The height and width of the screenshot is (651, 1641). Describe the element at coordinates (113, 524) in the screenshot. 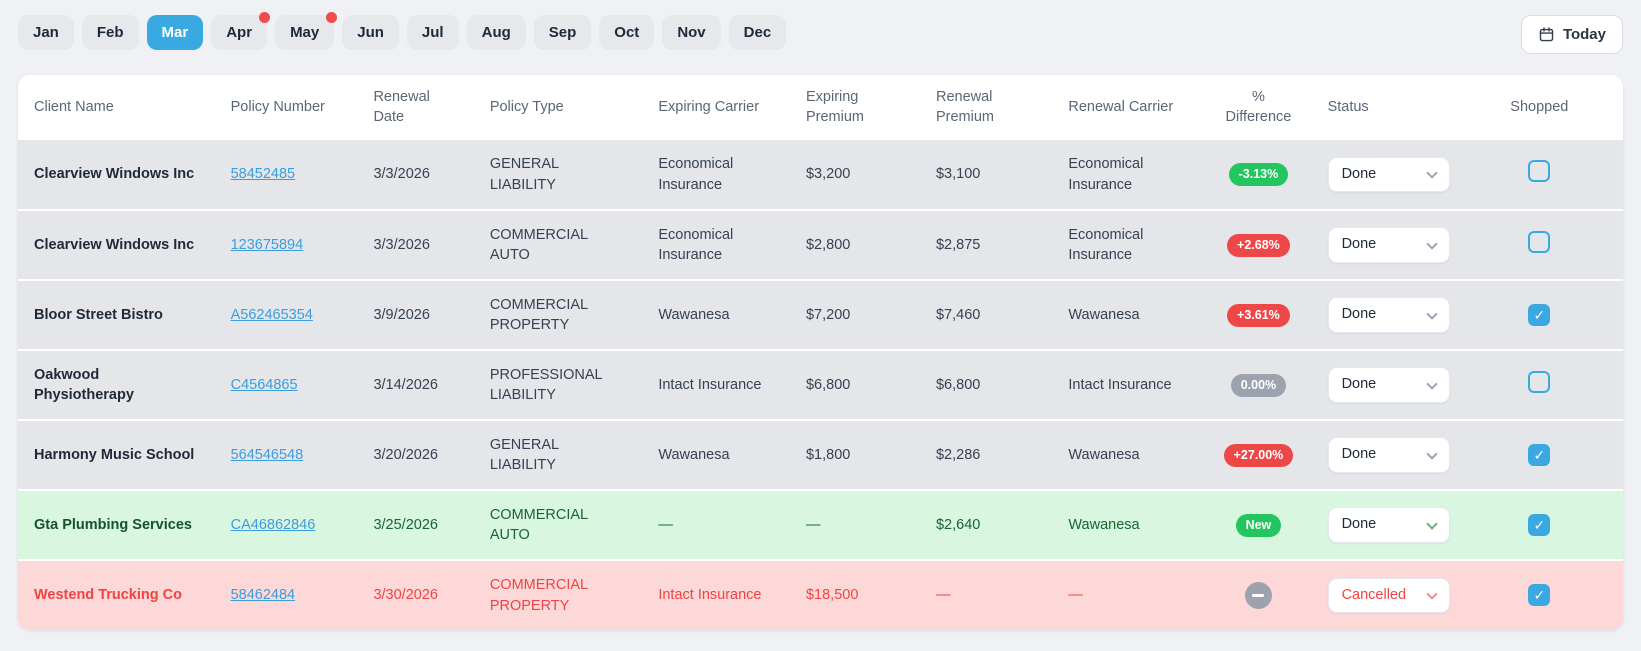

I see `cell-client-name: Gta Plumbing Services` at that location.